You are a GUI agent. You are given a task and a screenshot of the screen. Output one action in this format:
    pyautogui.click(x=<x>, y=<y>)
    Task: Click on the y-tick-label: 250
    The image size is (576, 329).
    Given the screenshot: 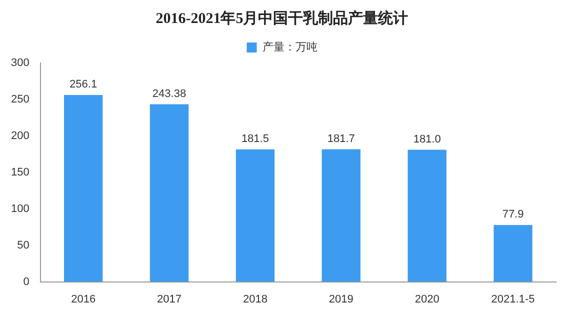 What is the action you would take?
    pyautogui.click(x=20, y=100)
    